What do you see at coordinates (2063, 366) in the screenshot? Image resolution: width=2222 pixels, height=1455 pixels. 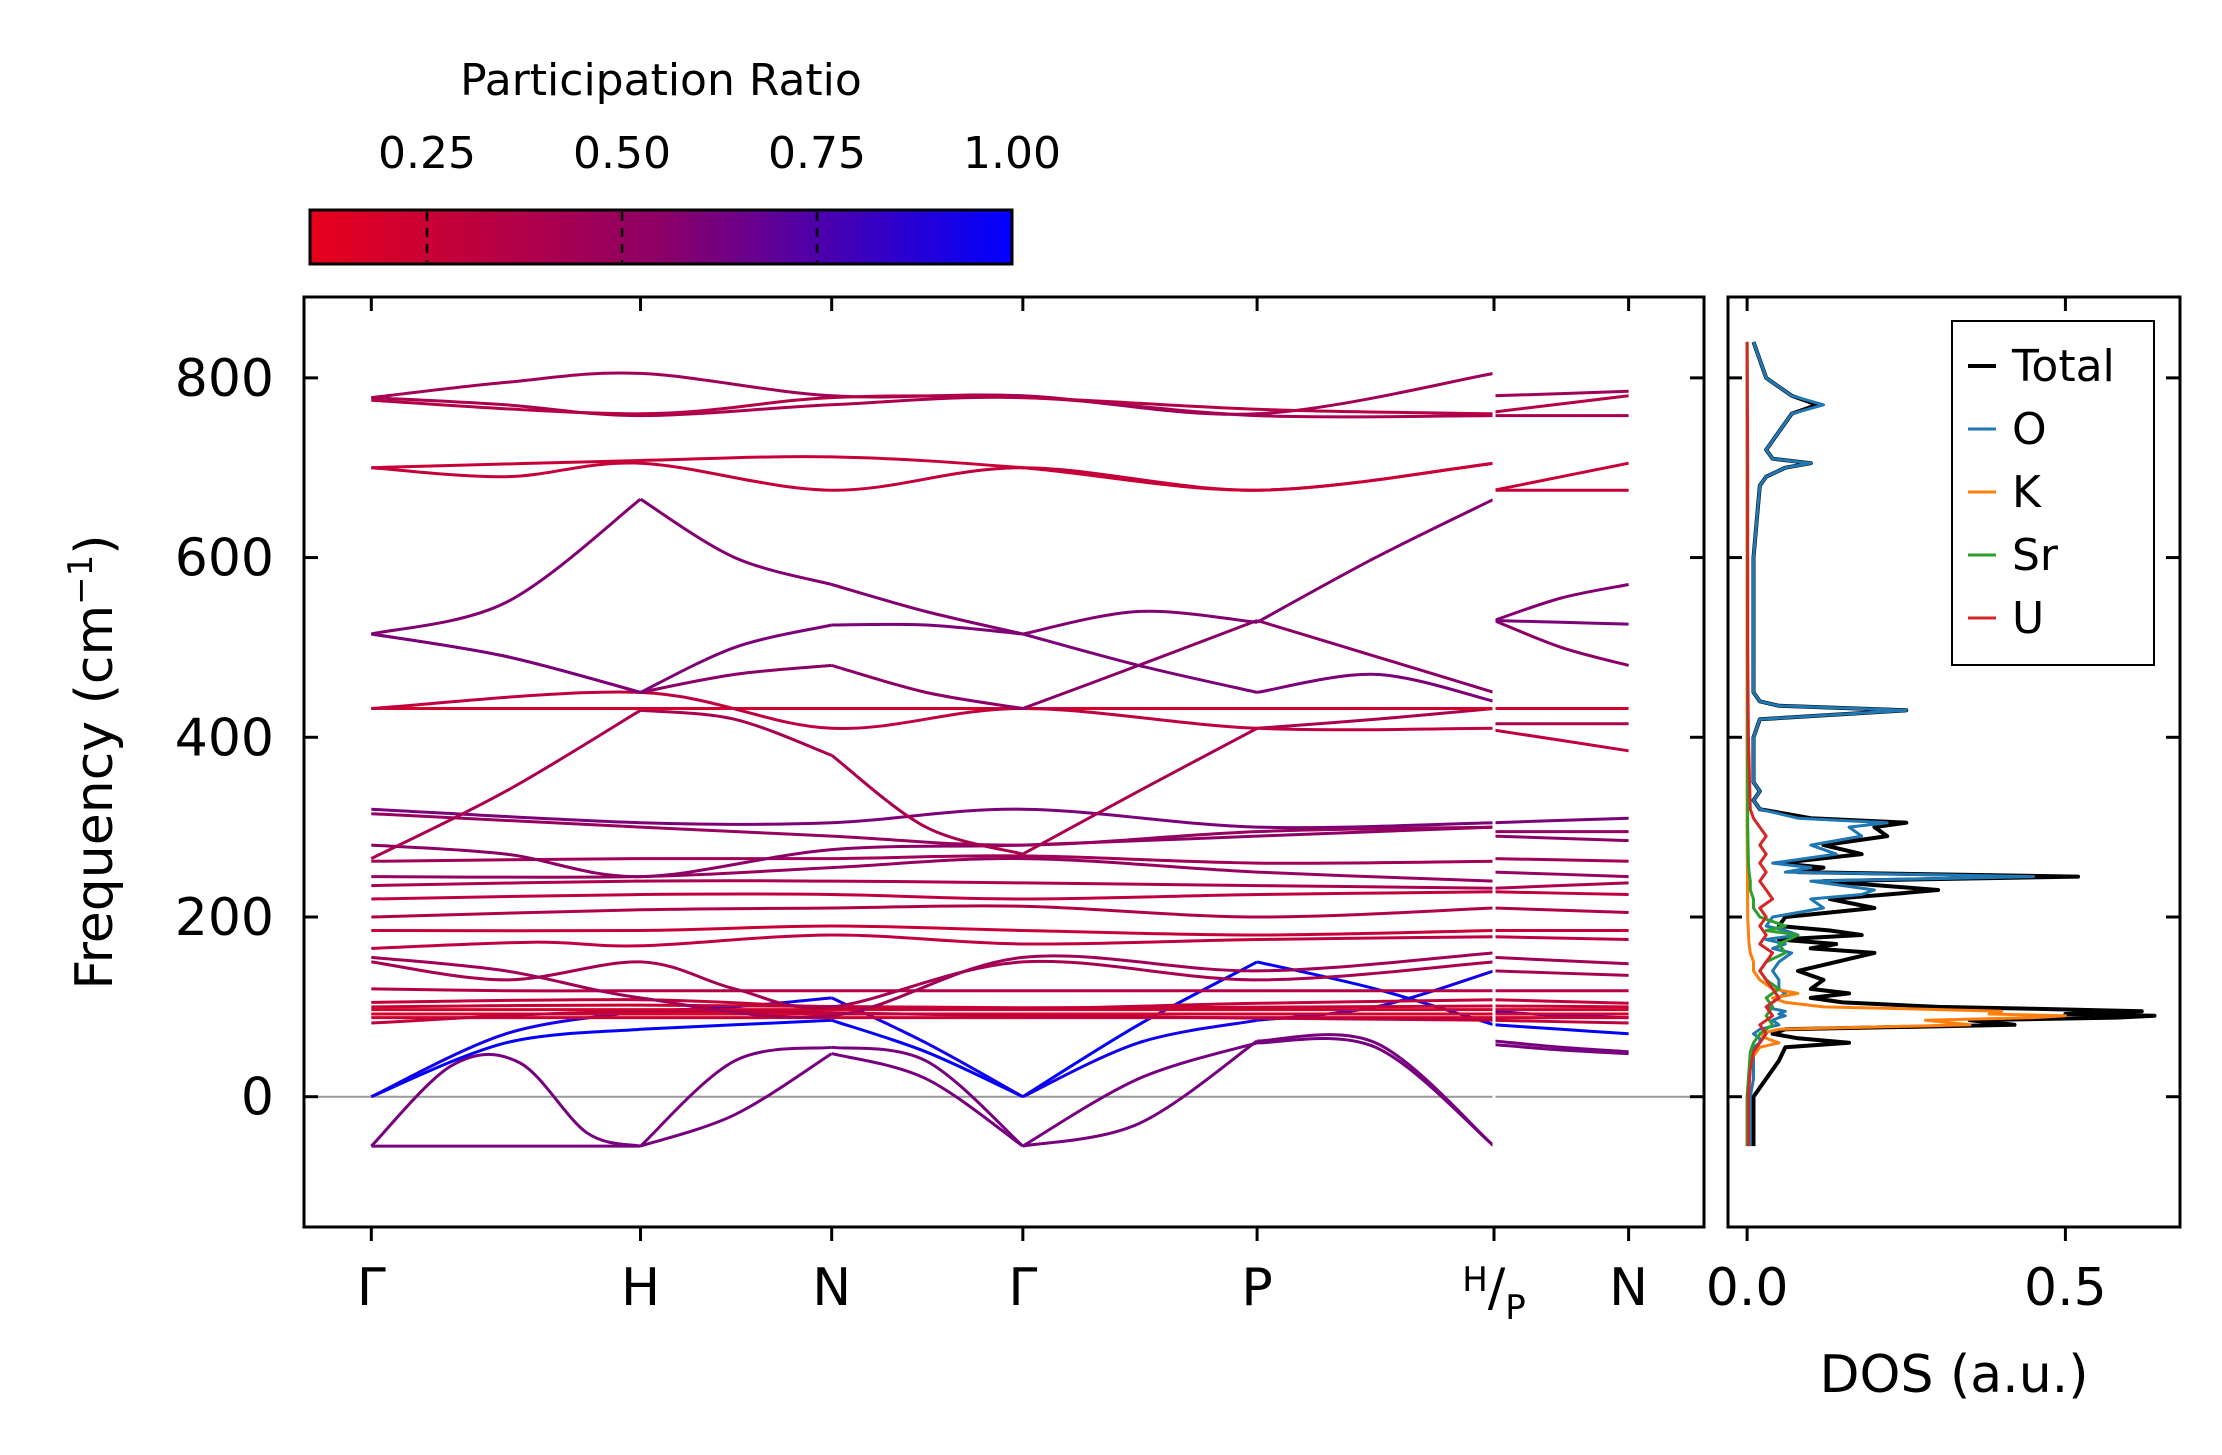 I see `legend-label-total: Total` at bounding box center [2063, 366].